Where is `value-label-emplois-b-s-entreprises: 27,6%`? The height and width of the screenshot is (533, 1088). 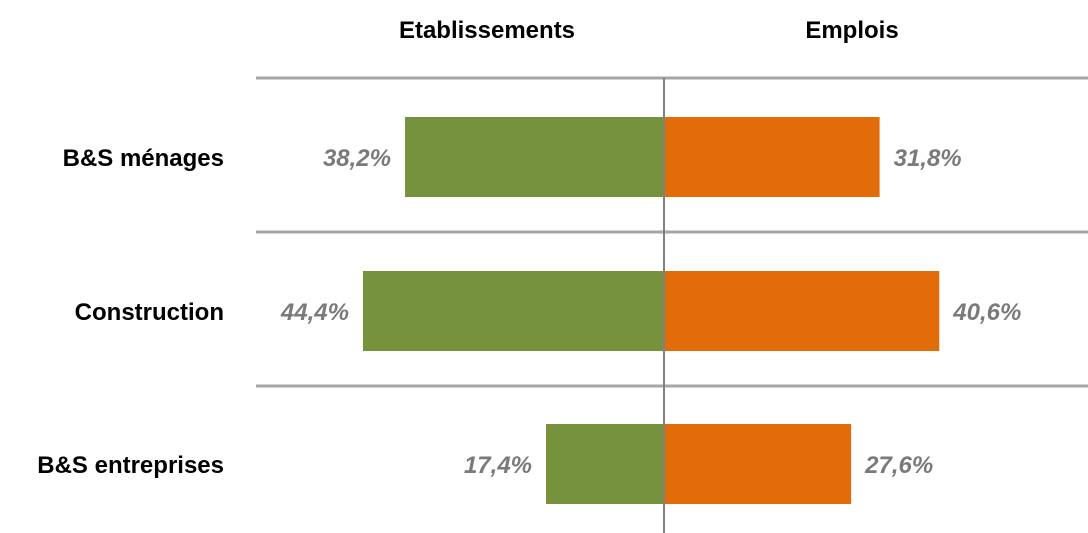 value-label-emplois-b-s-entreprises: 27,6% is located at coordinates (898, 465).